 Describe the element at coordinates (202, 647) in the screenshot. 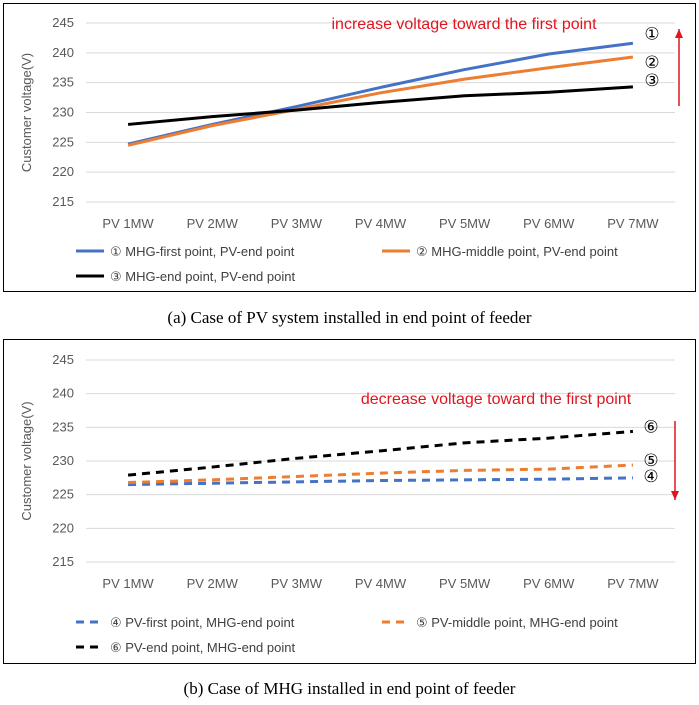

I see `legend-label: ⑥ PV-end point, MHG-end point` at that location.